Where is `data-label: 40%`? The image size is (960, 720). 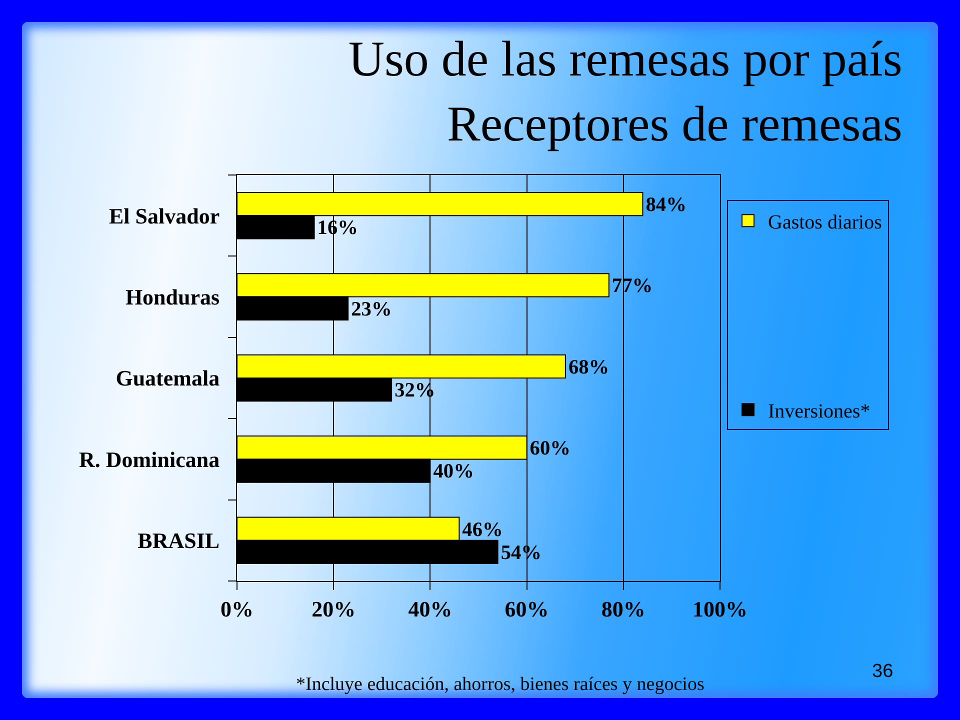
data-label: 40% is located at coordinates (453, 471).